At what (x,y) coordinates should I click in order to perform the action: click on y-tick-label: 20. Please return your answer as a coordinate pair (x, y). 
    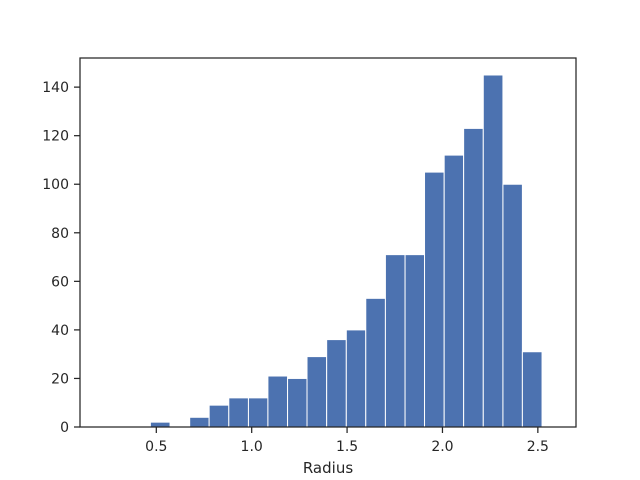
    Looking at the image, I should click on (60, 379).